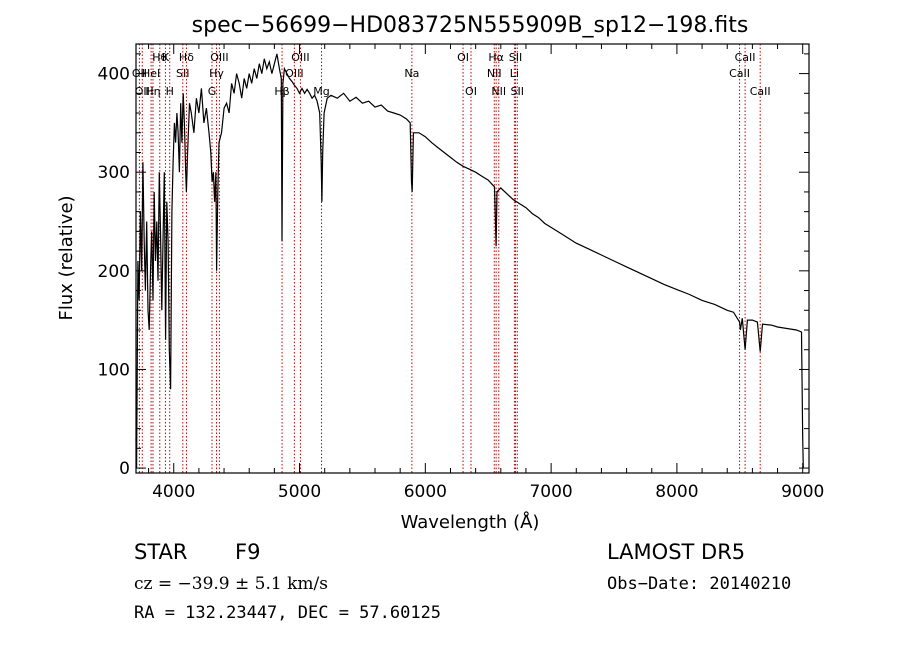 The height and width of the screenshot is (649, 900). Describe the element at coordinates (219, 57) in the screenshot. I see `line-marker-label-11: OIII` at that location.